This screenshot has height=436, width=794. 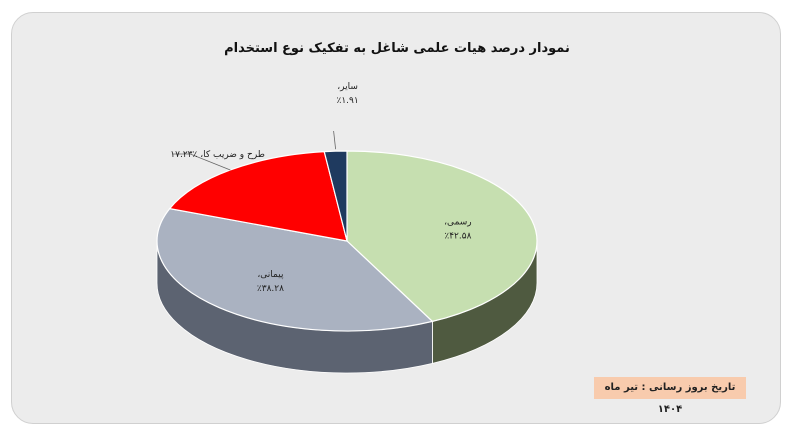 I want to click on slice-value-1: ٪۳۸.۲۸, so click(x=270, y=289).